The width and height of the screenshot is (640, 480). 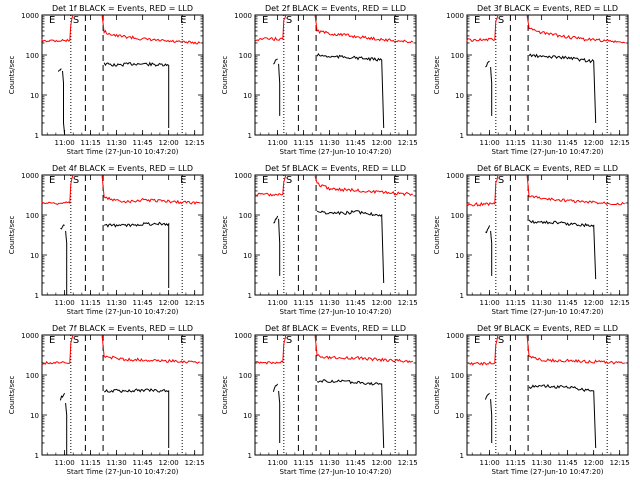 I want to click on panel-title: Det 1f BLACK = Events, RED = LLD, so click(x=122, y=8).